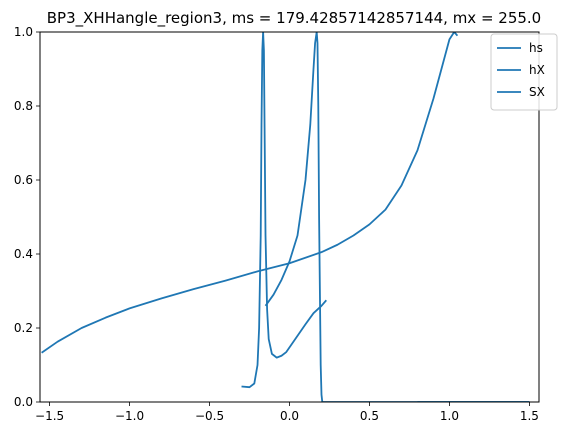  I want to click on x-tick-label: −0.5, so click(209, 416).